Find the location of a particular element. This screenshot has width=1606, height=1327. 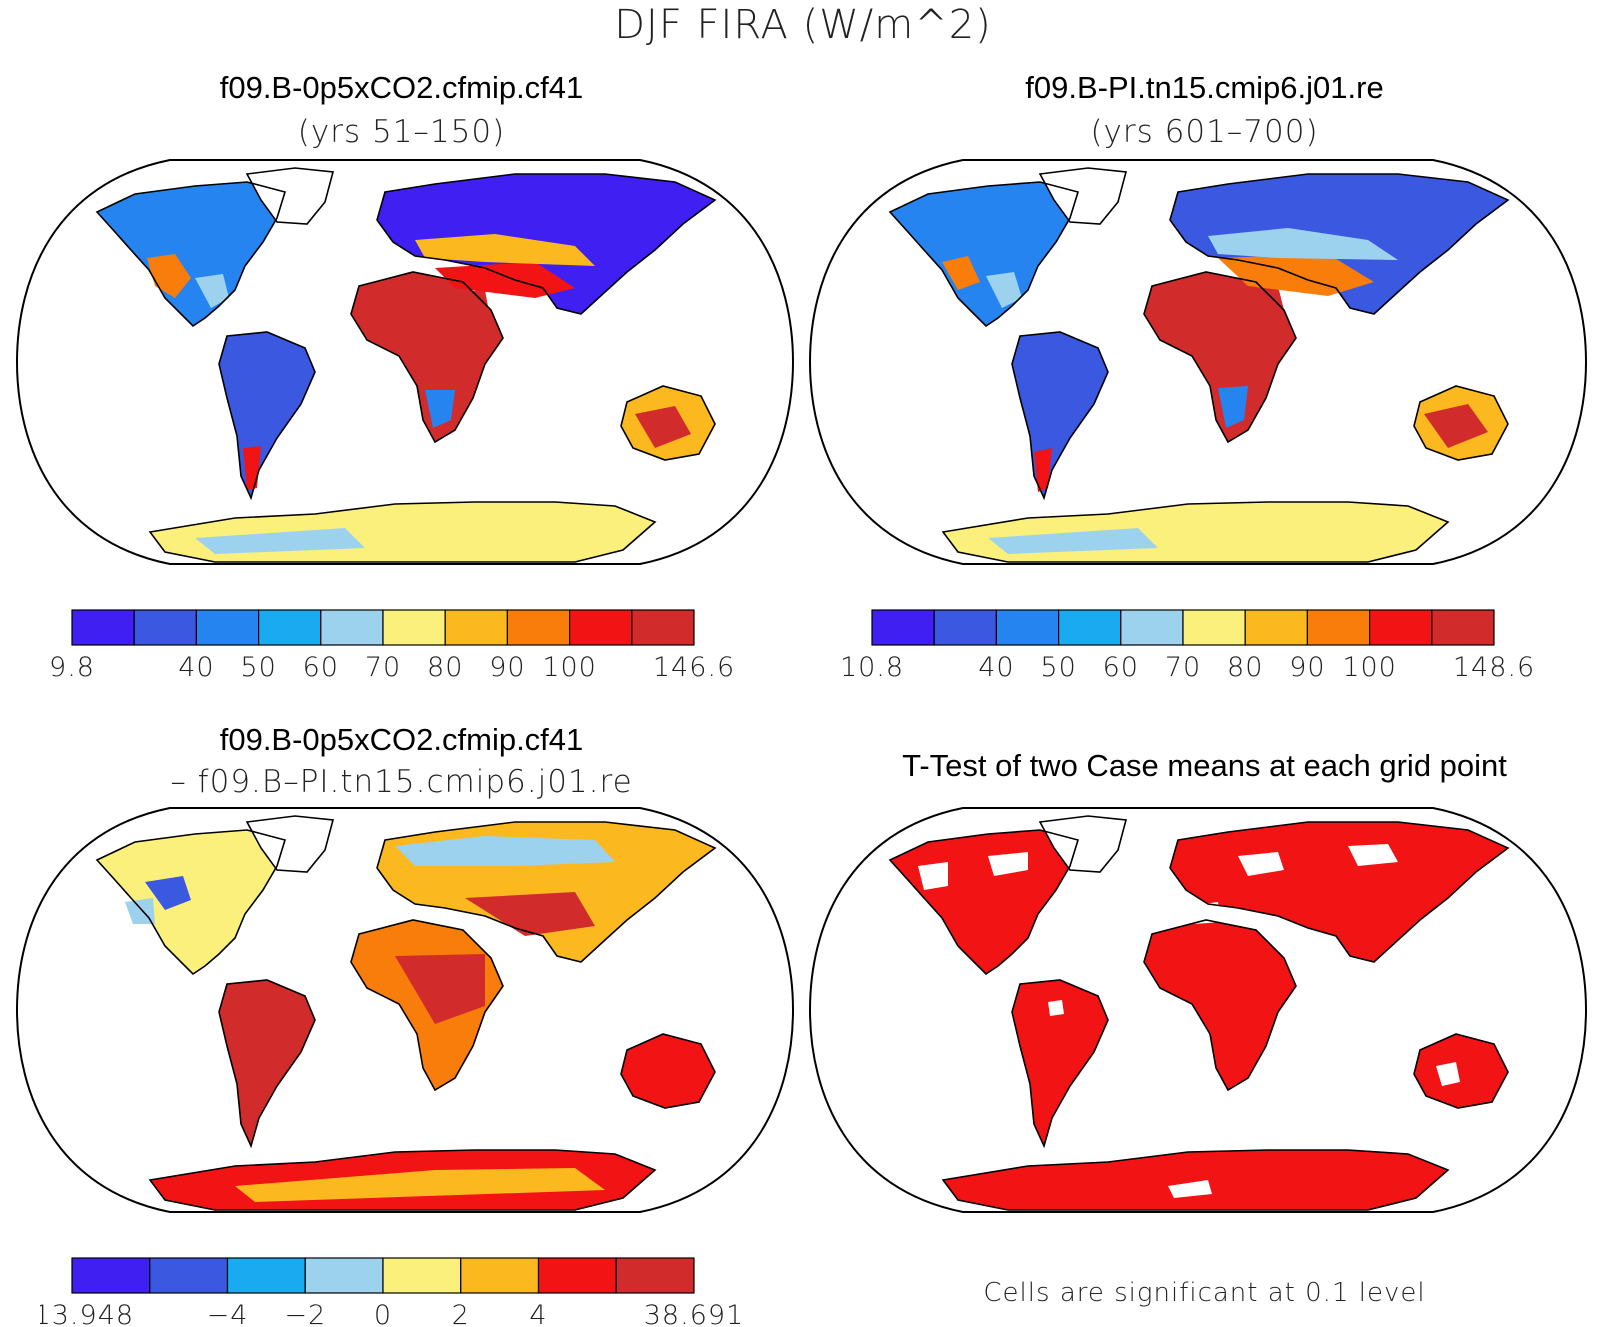

map-3-coastline-australia is located at coordinates (668, 1071).